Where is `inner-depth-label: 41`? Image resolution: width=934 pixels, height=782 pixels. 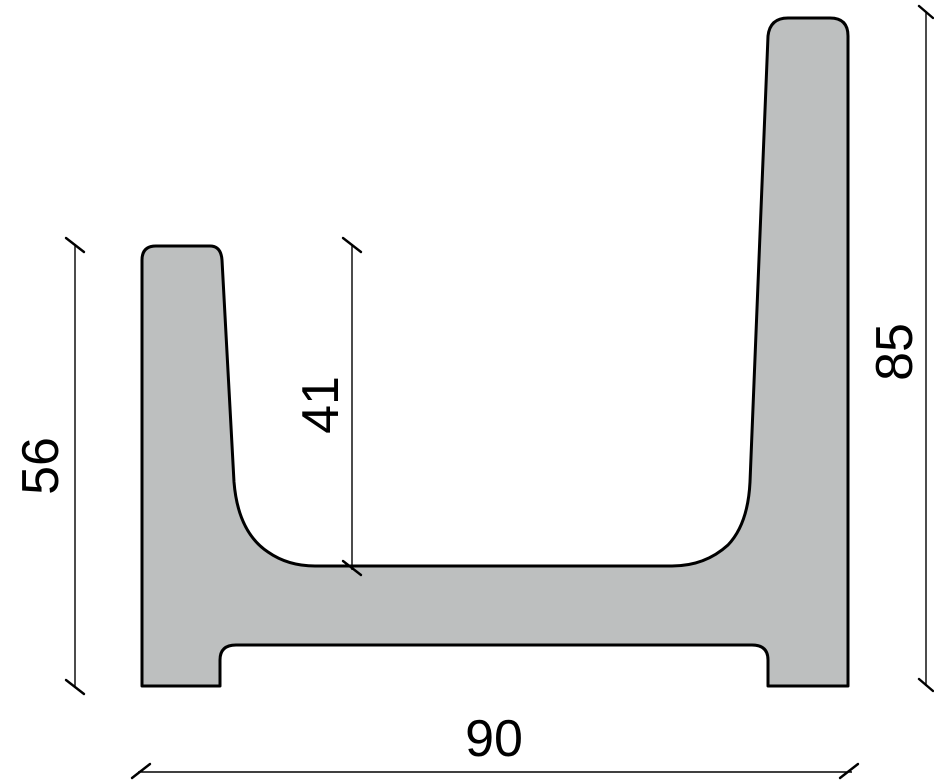 inner-depth-label: 41 is located at coordinates (321, 405).